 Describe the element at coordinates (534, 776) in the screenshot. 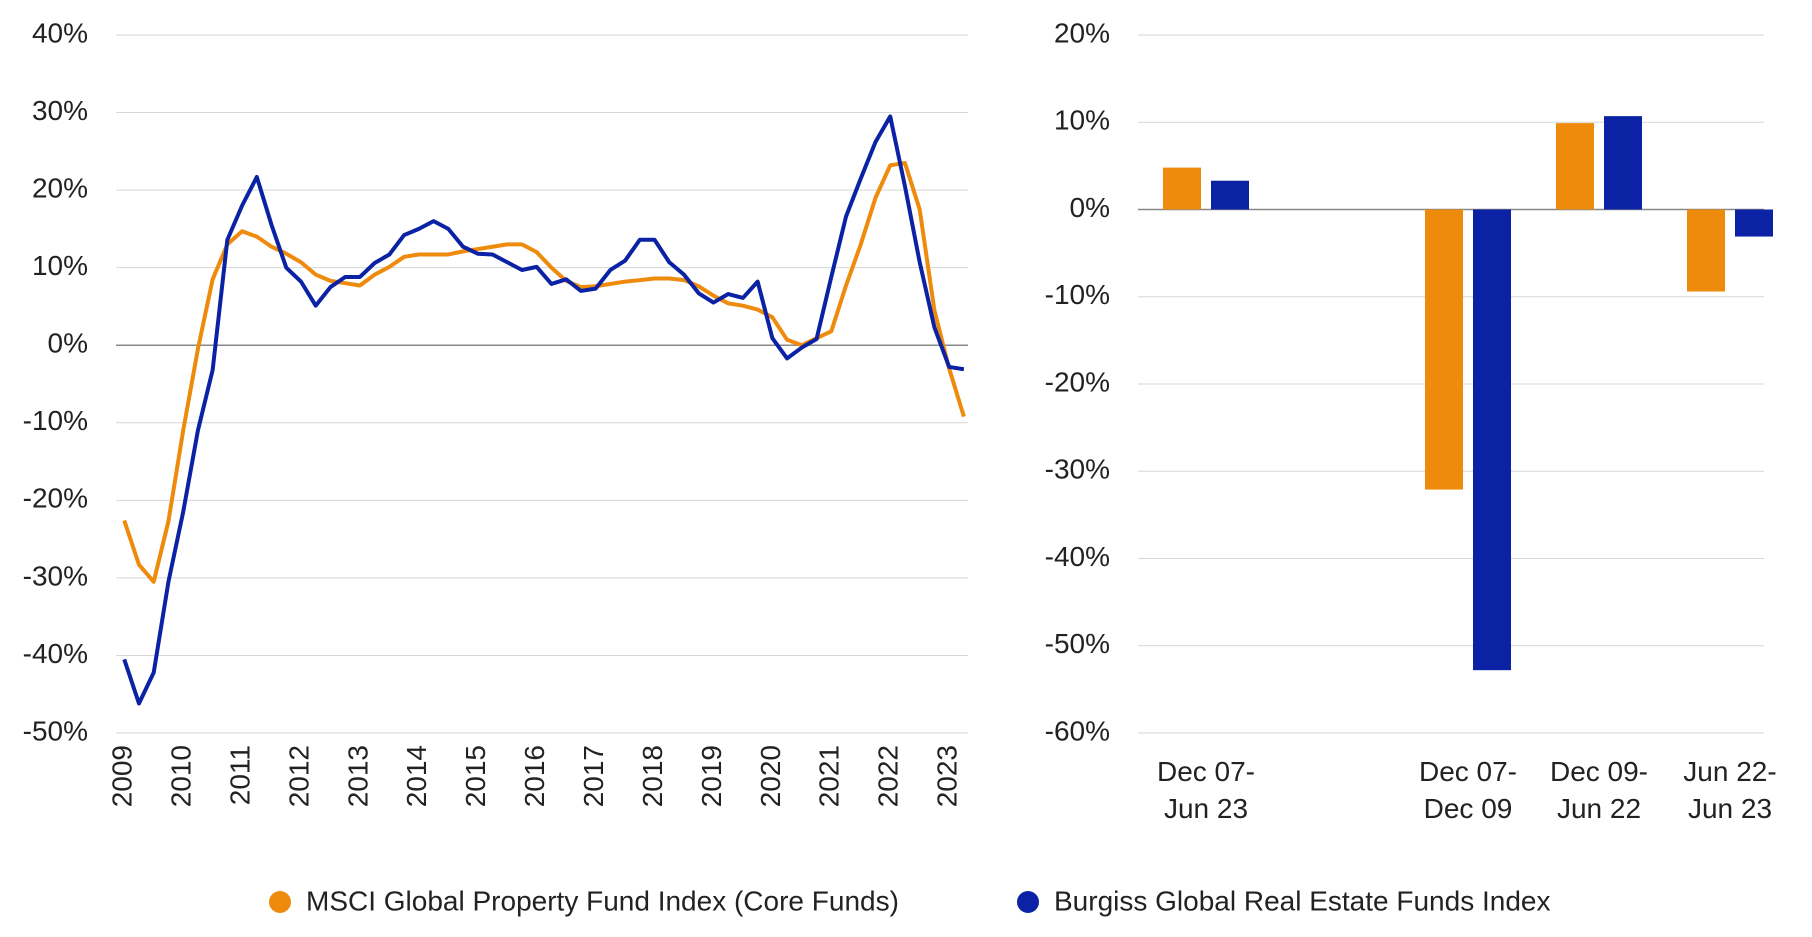

I see `x-tick-label: 2016` at that location.